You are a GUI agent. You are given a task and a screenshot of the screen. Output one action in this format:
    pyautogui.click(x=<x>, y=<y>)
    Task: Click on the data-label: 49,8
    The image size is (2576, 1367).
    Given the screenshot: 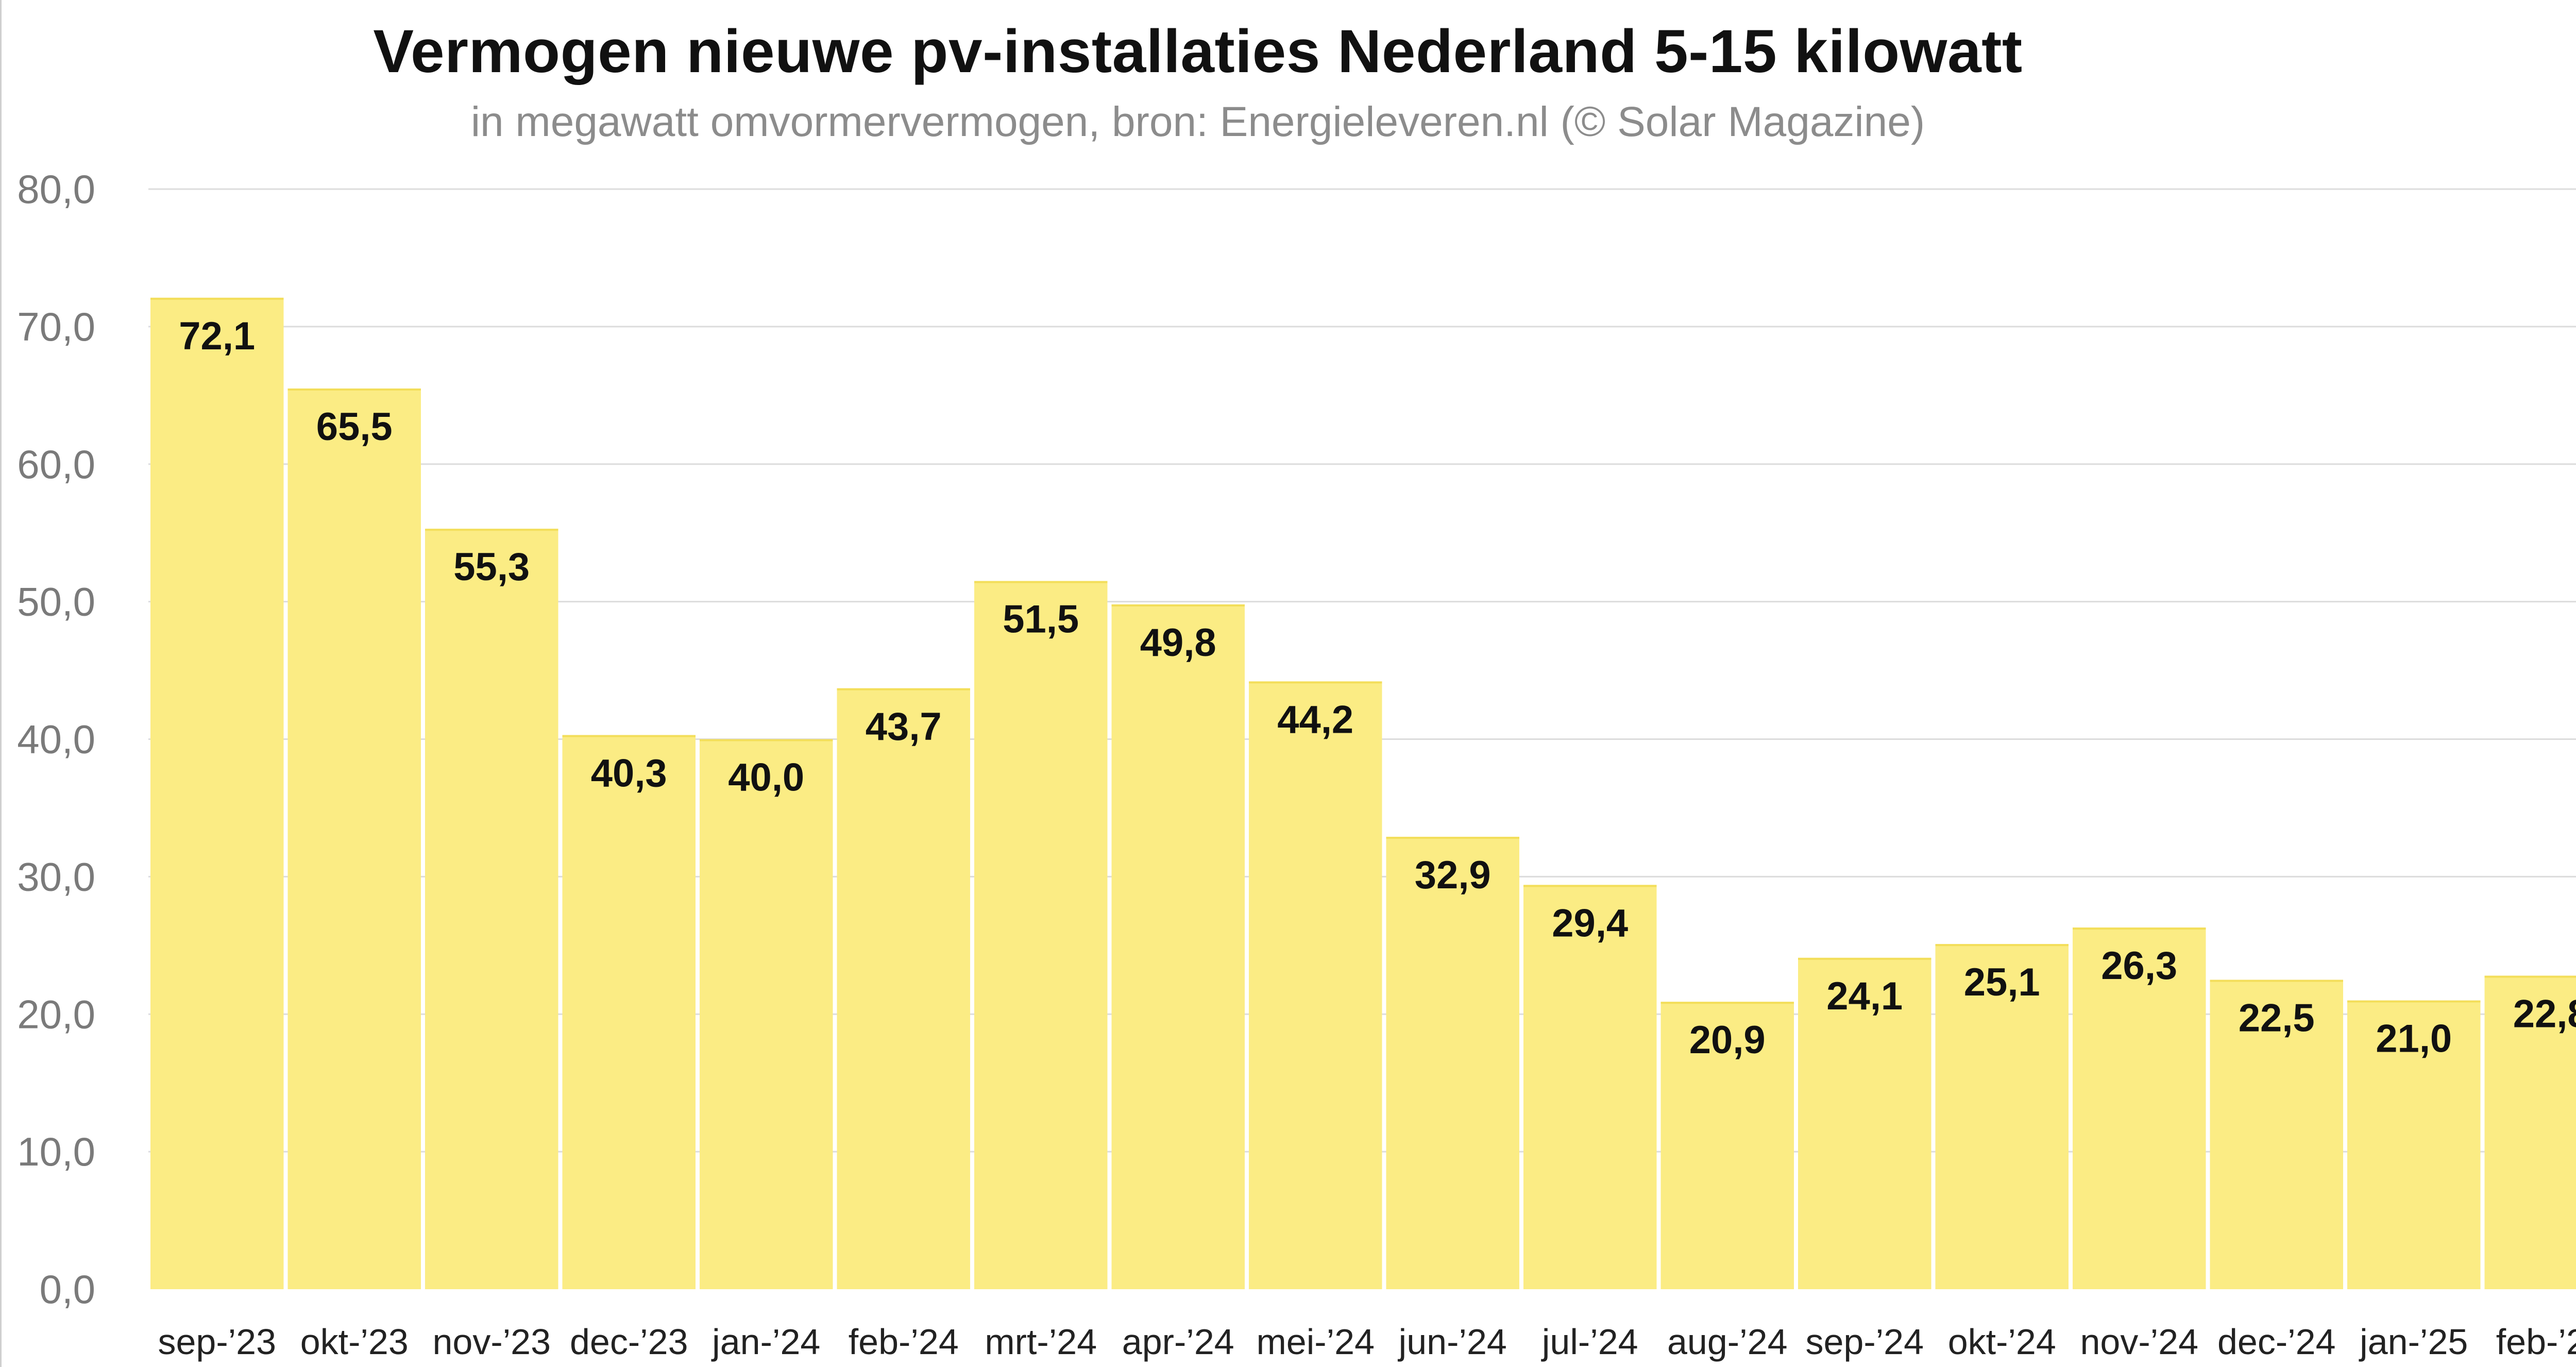 What is the action you would take?
    pyautogui.click(x=1178, y=643)
    